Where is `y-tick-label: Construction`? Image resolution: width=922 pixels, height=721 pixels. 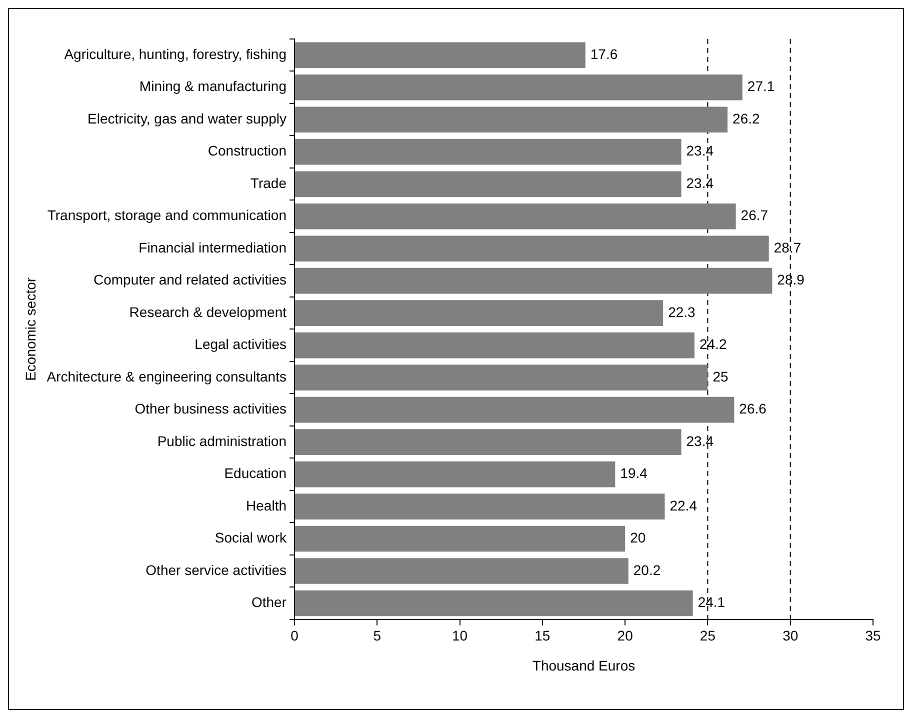
y-tick-label: Construction is located at coordinates (247, 150).